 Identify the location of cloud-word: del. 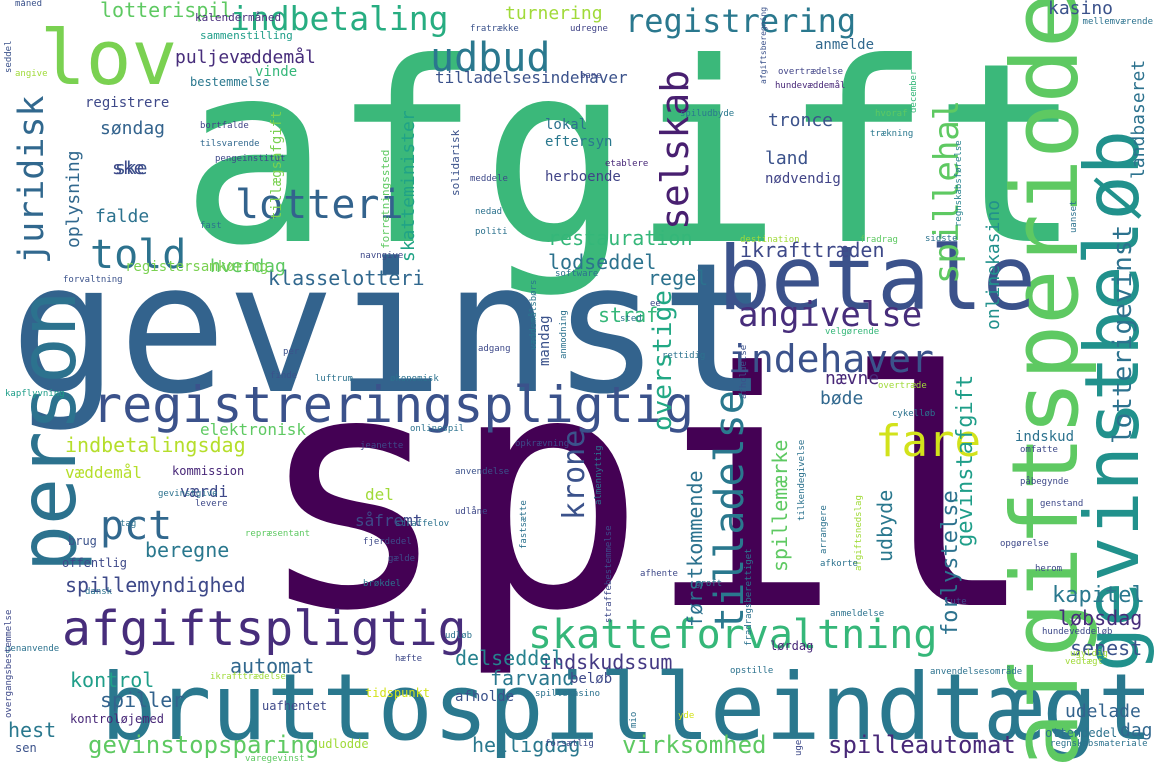
(379, 494).